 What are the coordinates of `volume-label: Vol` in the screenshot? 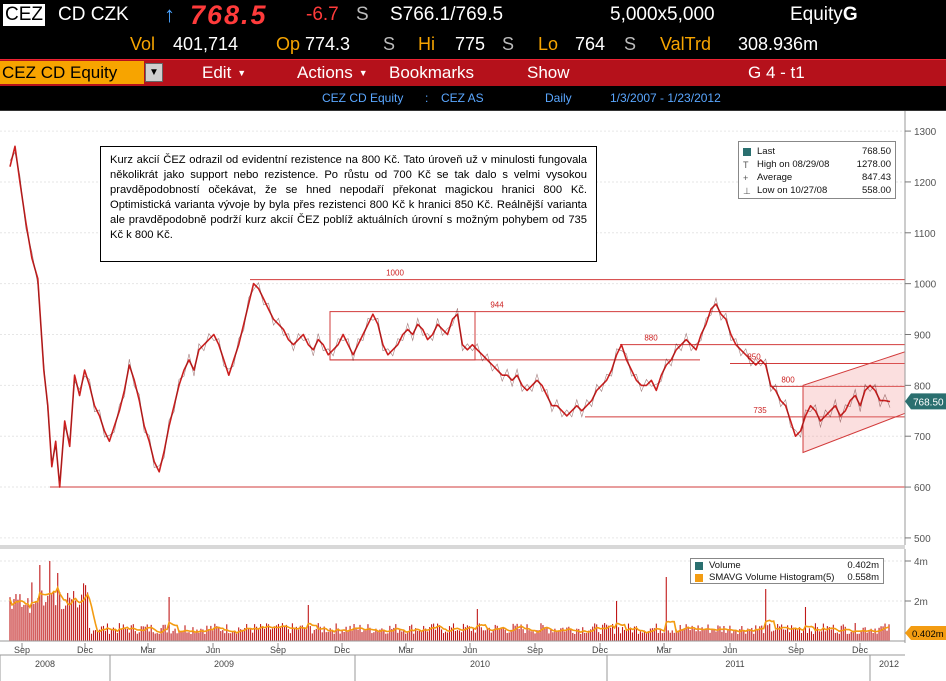 It's located at (143, 44).